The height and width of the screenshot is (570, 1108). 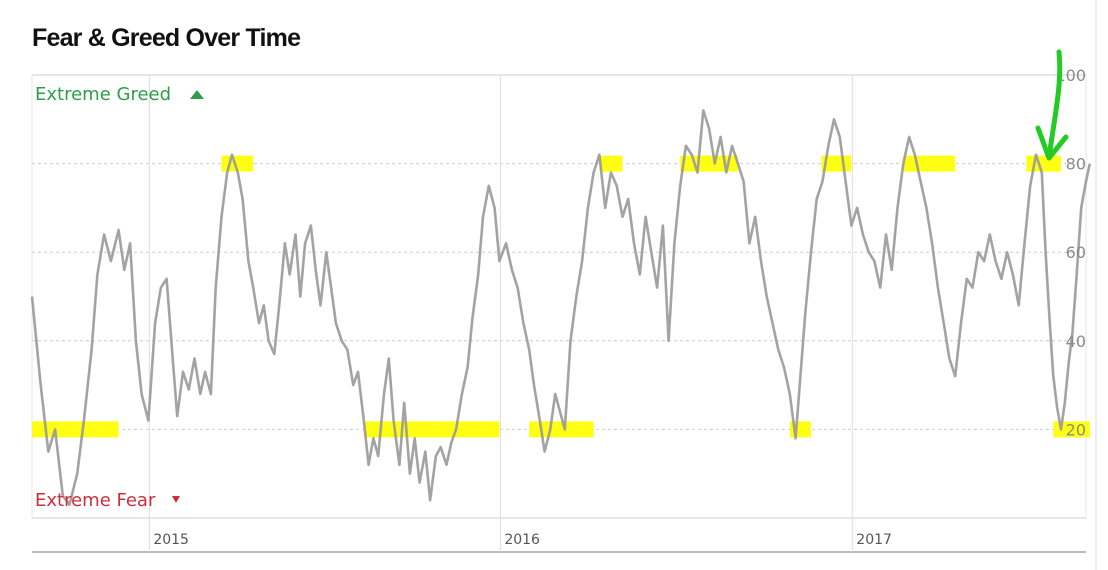 I want to click on arrow-shaft, so click(x=1055, y=101).